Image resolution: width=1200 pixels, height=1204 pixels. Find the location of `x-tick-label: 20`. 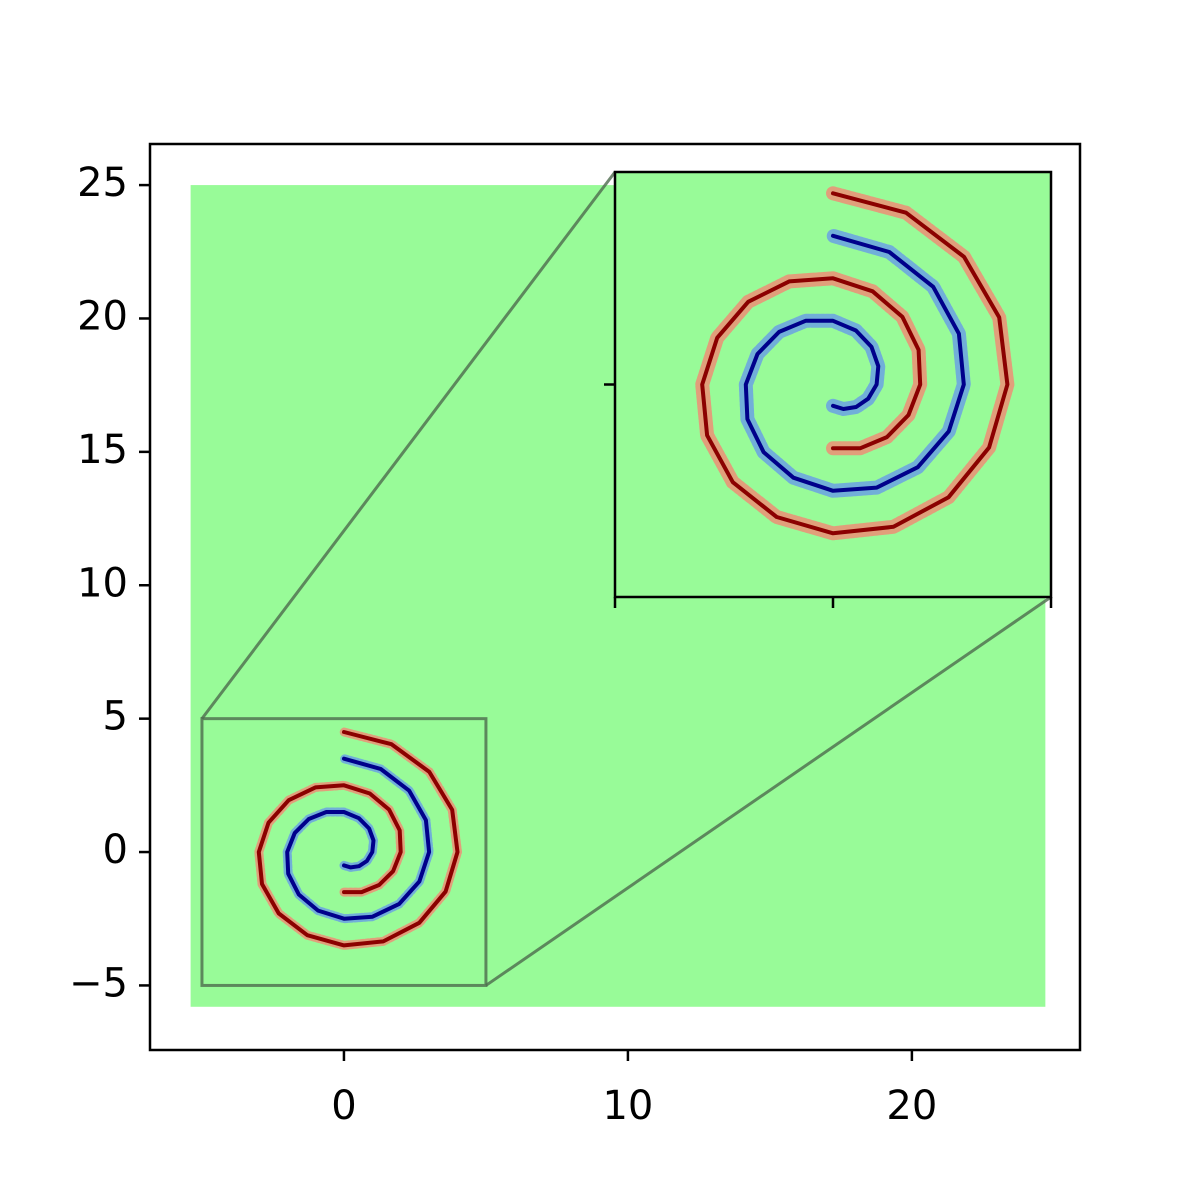

x-tick-label: 20 is located at coordinates (911, 1106).